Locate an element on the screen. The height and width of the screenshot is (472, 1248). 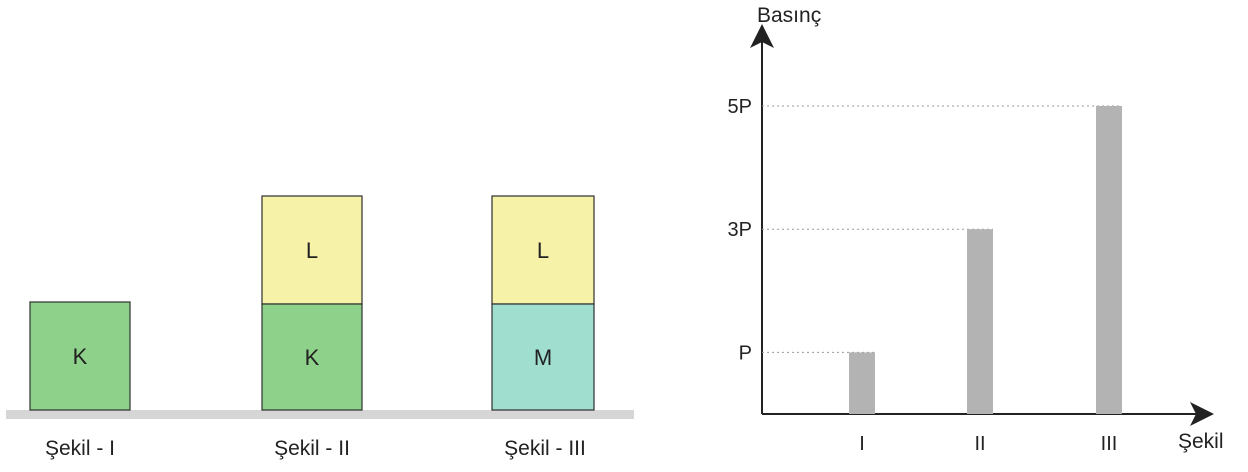
bar-II is located at coordinates (980, 321).